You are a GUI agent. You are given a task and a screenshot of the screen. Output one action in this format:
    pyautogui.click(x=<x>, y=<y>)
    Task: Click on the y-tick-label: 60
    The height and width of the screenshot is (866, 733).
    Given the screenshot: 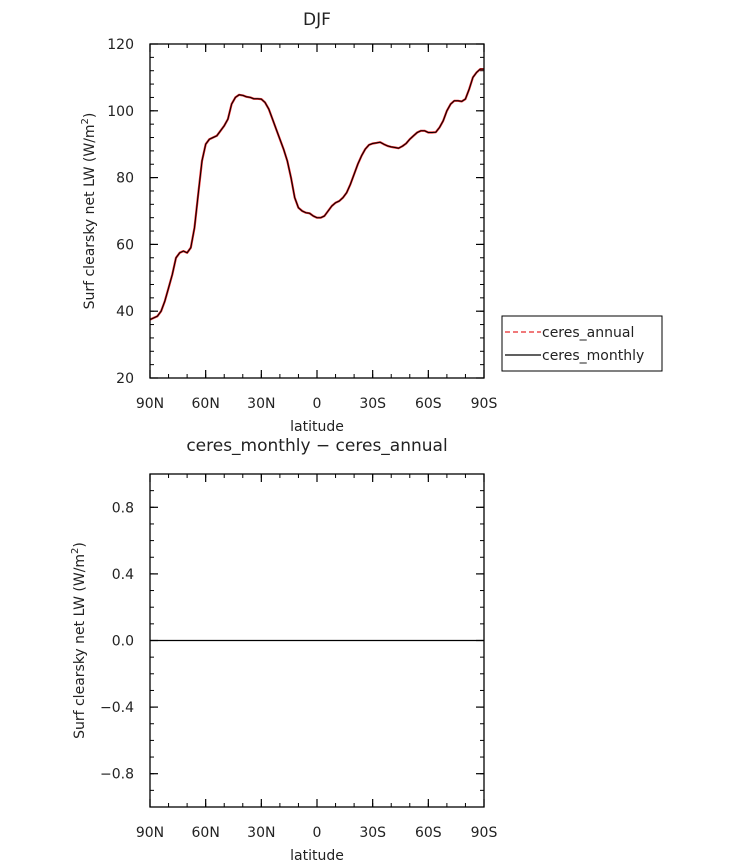 What is the action you would take?
    pyautogui.click(x=125, y=245)
    